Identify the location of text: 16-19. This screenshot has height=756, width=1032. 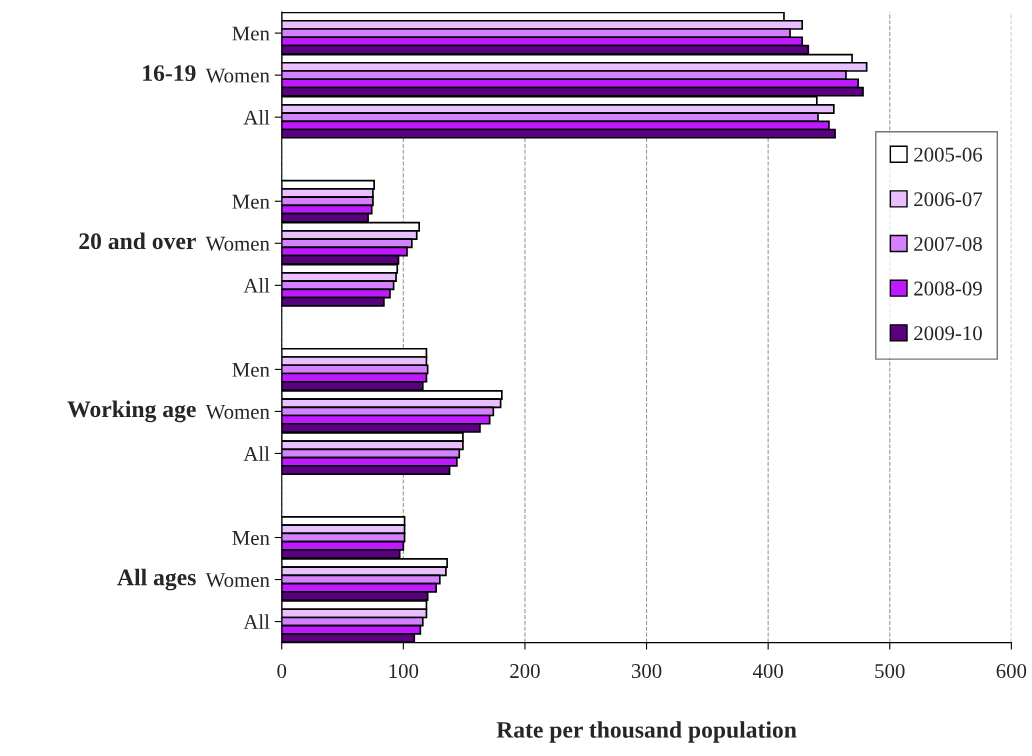
(169, 73).